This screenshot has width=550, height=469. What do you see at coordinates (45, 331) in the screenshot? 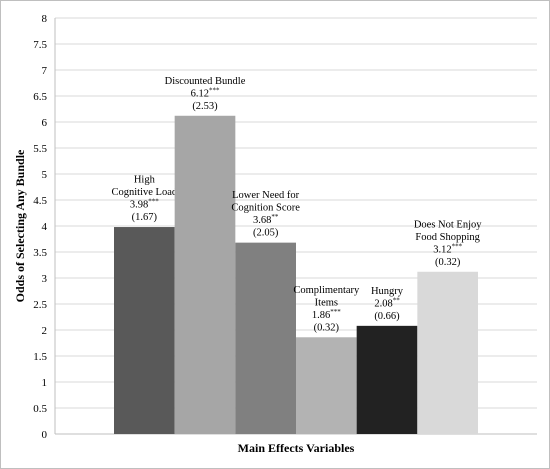
I see `y-tick-label: 2` at bounding box center [45, 331].